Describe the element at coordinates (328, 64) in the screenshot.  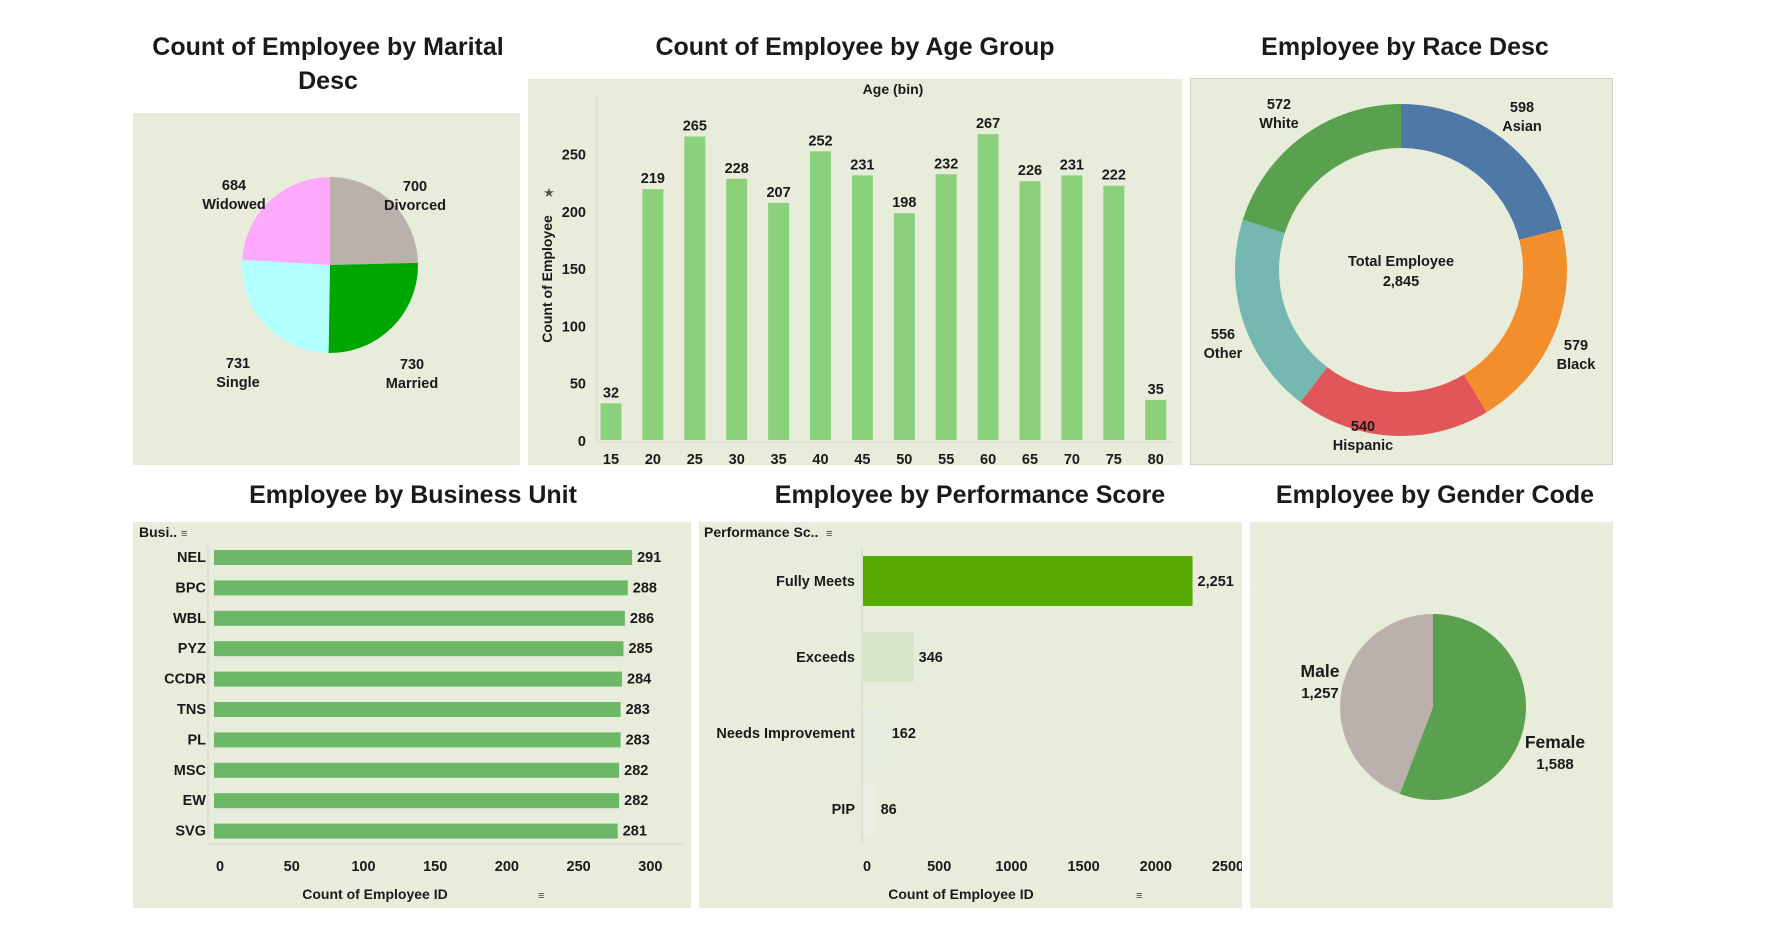
I see `marital-chart-title: Count of Employee by Marital Desc` at that location.